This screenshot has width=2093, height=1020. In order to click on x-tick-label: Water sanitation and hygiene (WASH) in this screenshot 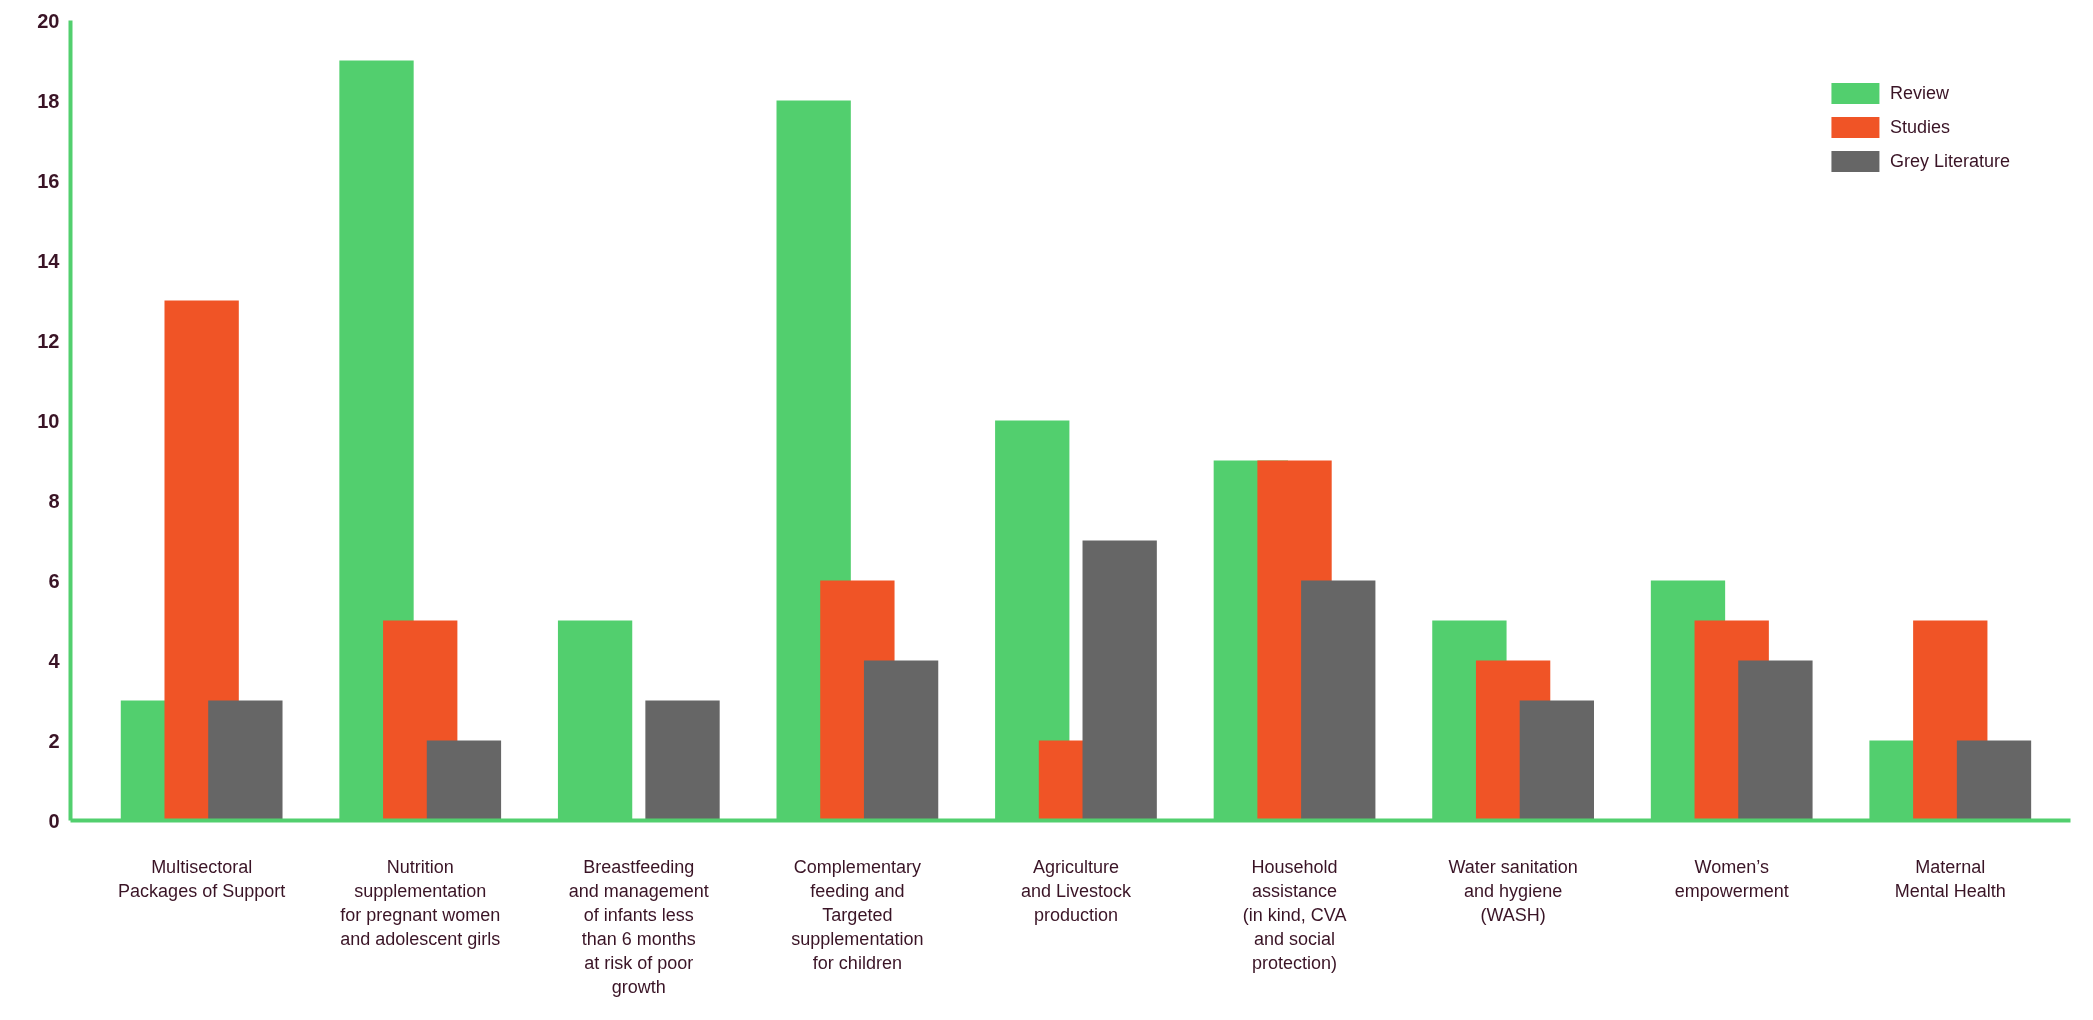, I will do `click(1513, 890)`.